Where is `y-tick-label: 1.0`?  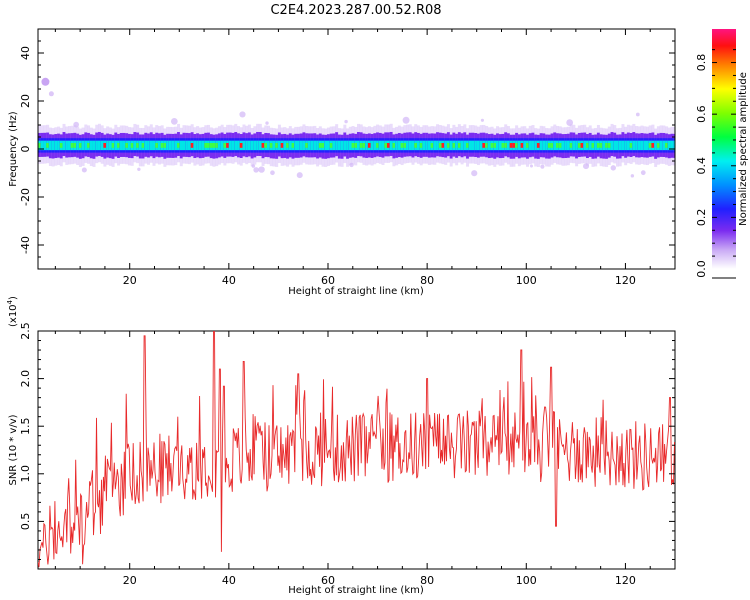 y-tick-label: 1.0 is located at coordinates (25, 474).